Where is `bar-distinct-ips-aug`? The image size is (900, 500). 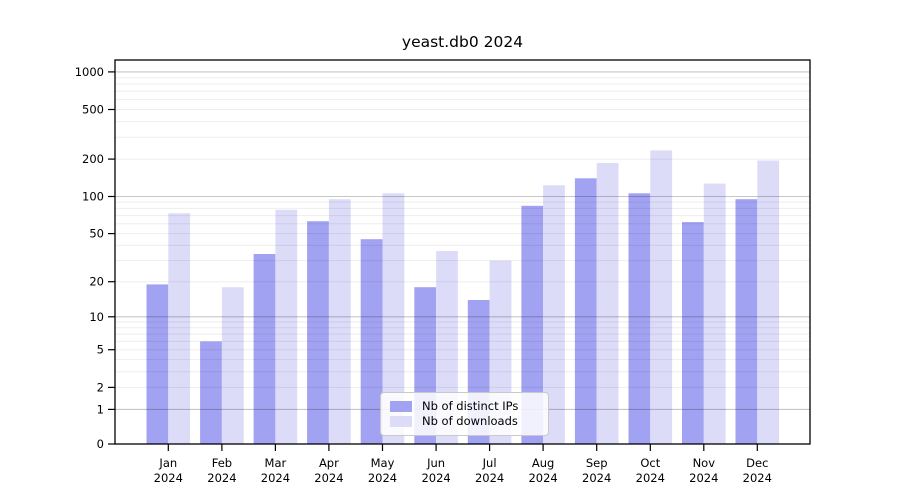
bar-distinct-ips-aug is located at coordinates (532, 324).